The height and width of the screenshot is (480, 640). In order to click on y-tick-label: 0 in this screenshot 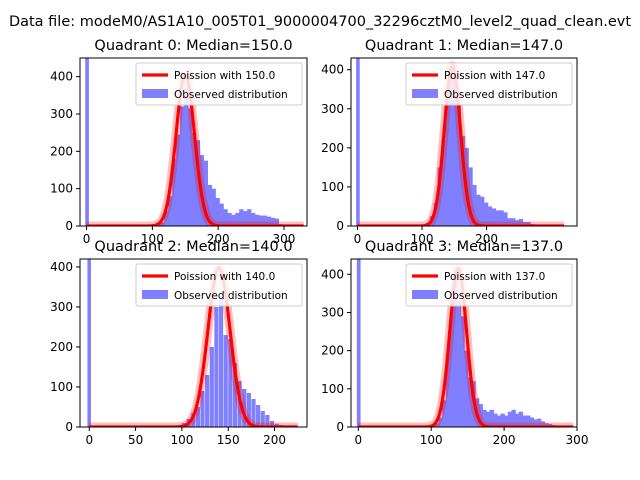, I will do `click(69, 226)`.